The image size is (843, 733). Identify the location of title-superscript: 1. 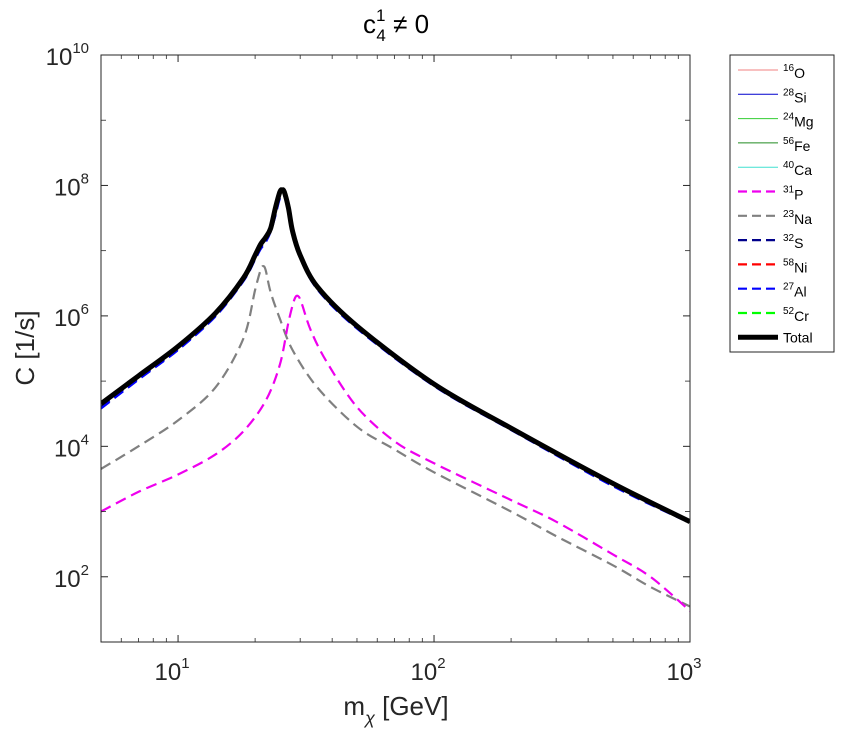
(380, 15).